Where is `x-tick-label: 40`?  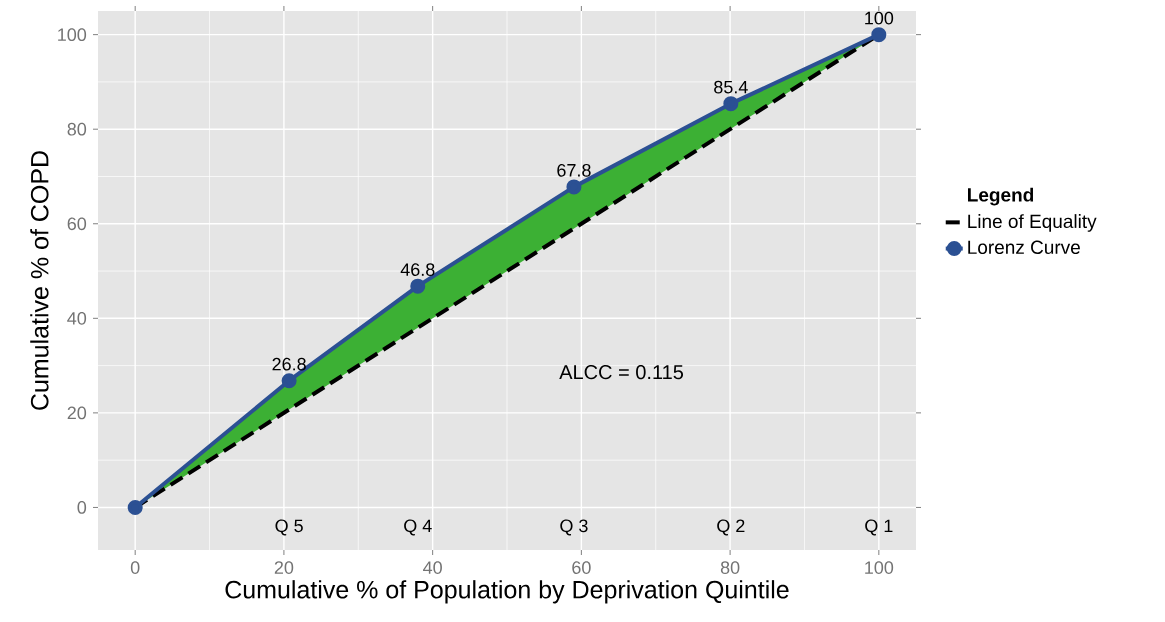
x-tick-label: 40 is located at coordinates (432, 567).